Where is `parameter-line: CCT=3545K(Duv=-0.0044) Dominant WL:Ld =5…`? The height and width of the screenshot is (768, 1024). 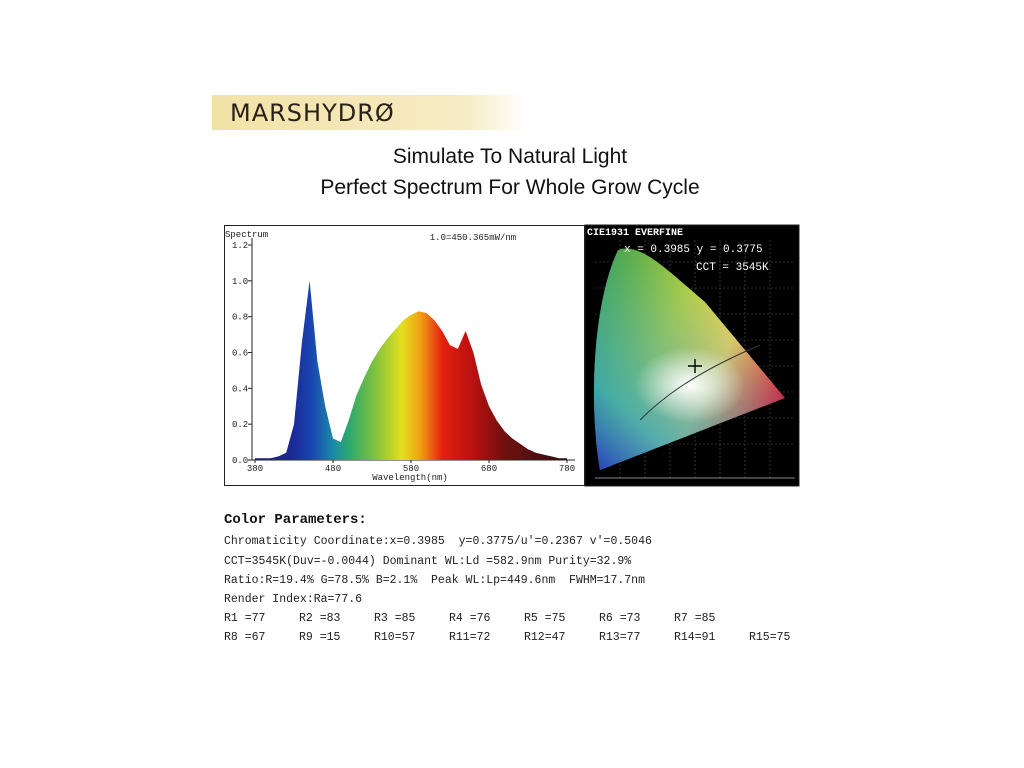
parameter-line: CCT=3545K(Duv=-0.0044) Dominant WL:Ld =5… is located at coordinates (427, 561).